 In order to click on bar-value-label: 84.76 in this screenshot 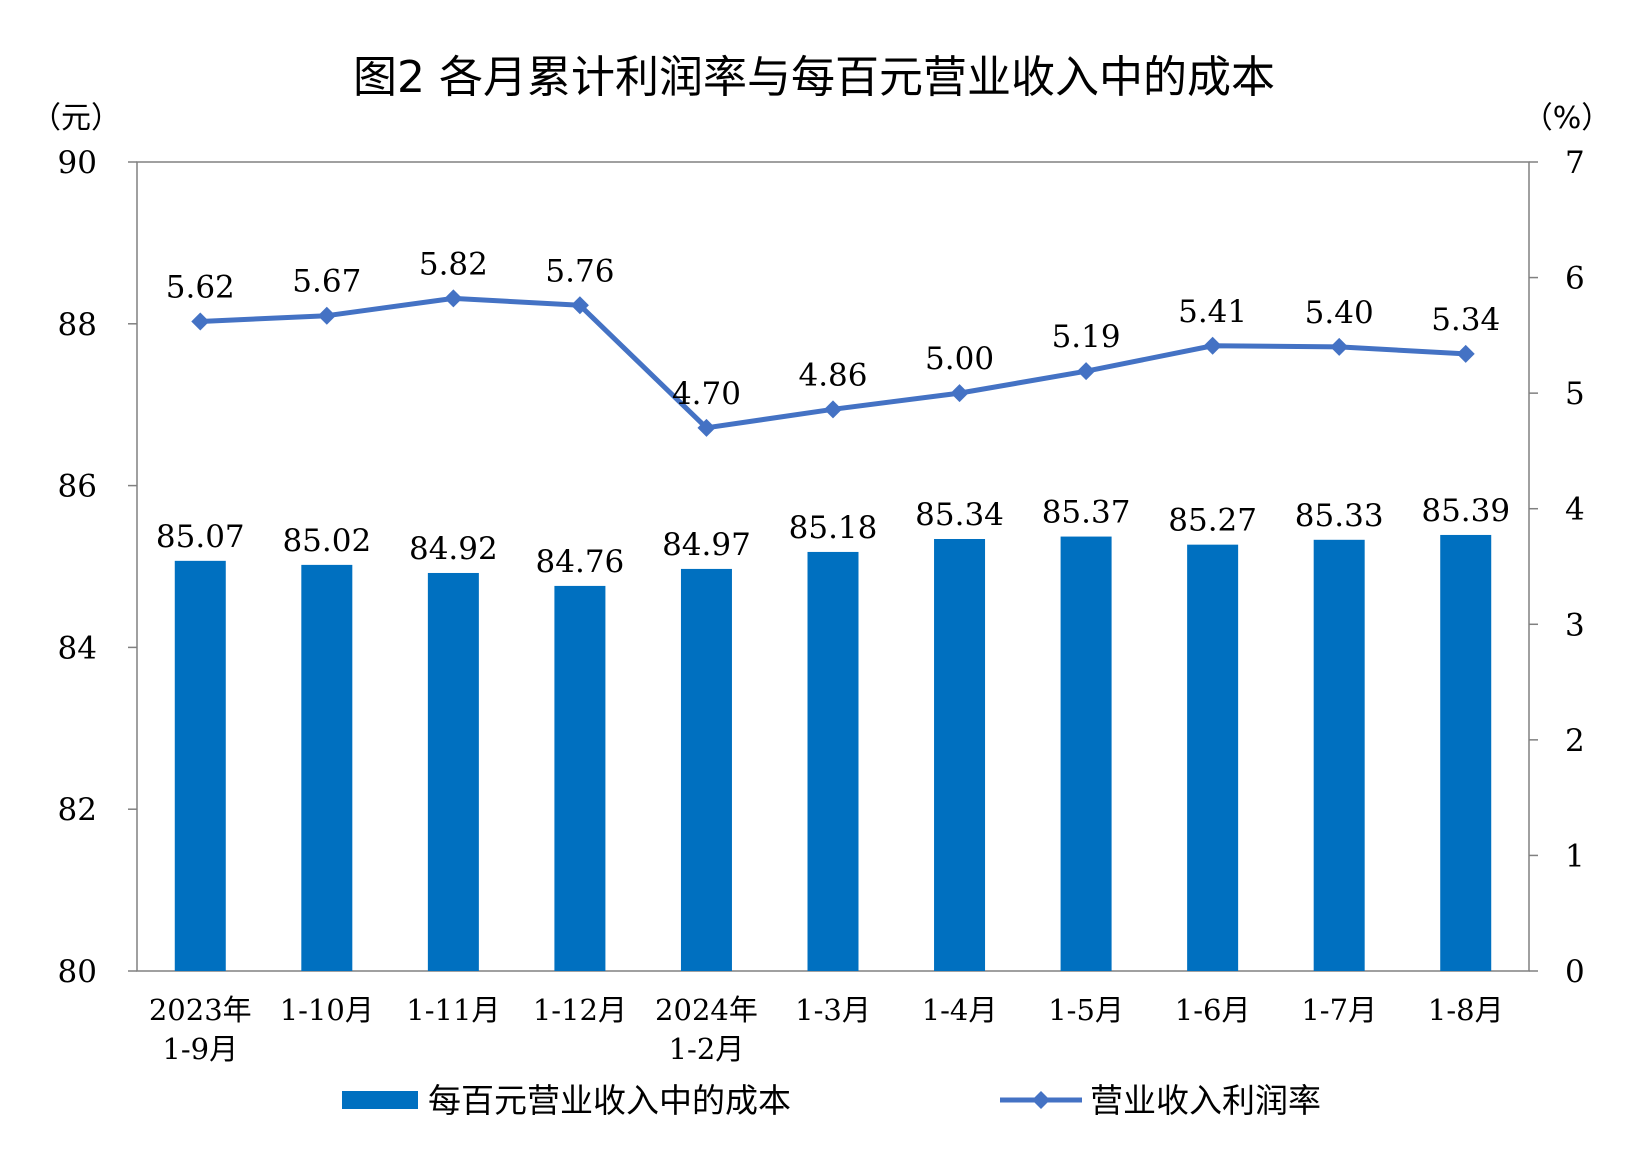, I will do `click(580, 562)`.